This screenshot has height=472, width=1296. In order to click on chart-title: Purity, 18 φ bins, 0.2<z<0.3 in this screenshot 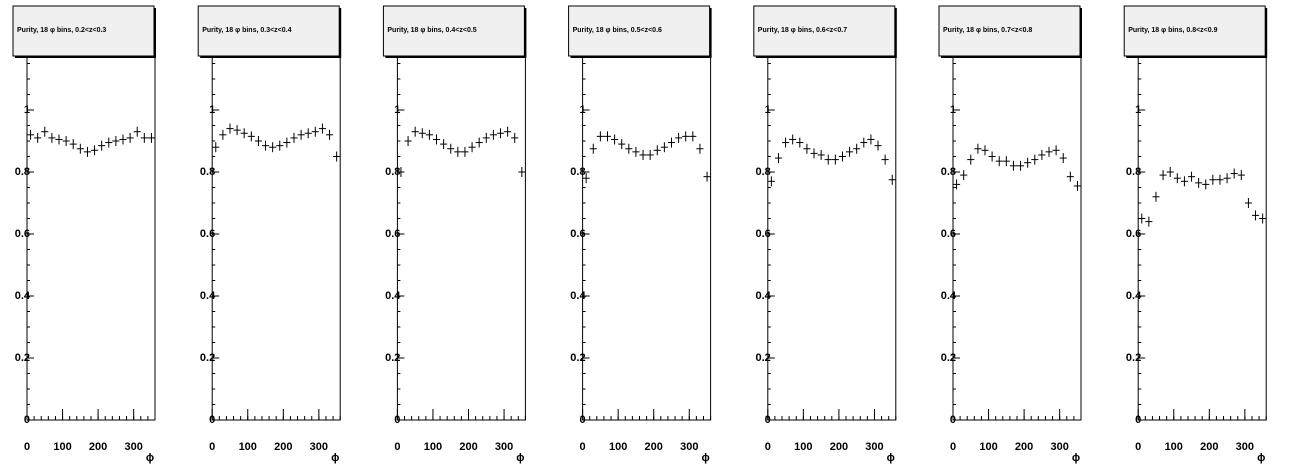, I will do `click(61, 30)`.